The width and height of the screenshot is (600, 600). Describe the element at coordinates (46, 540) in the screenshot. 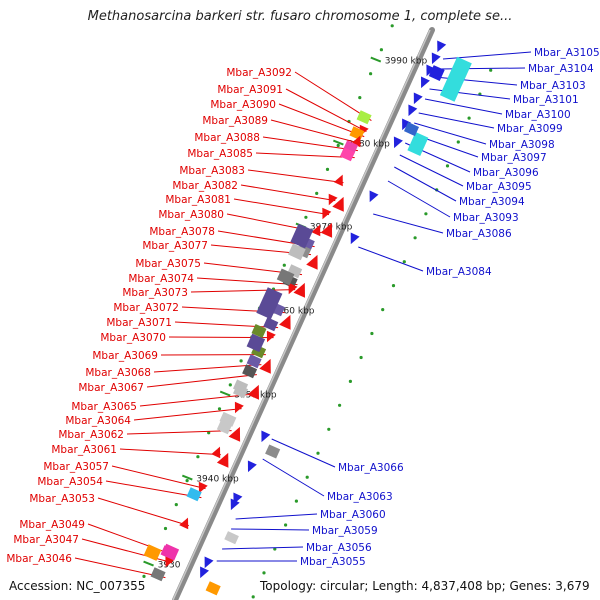

I see `gene-label-mbar-a3047: Mbar_A3047` at that location.